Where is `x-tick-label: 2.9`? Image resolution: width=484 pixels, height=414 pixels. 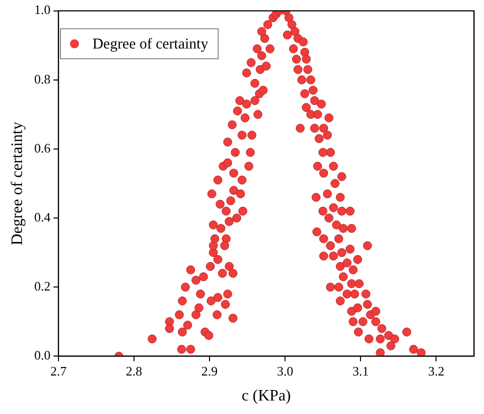
x-tick-label: 2.9 is located at coordinates (209, 370).